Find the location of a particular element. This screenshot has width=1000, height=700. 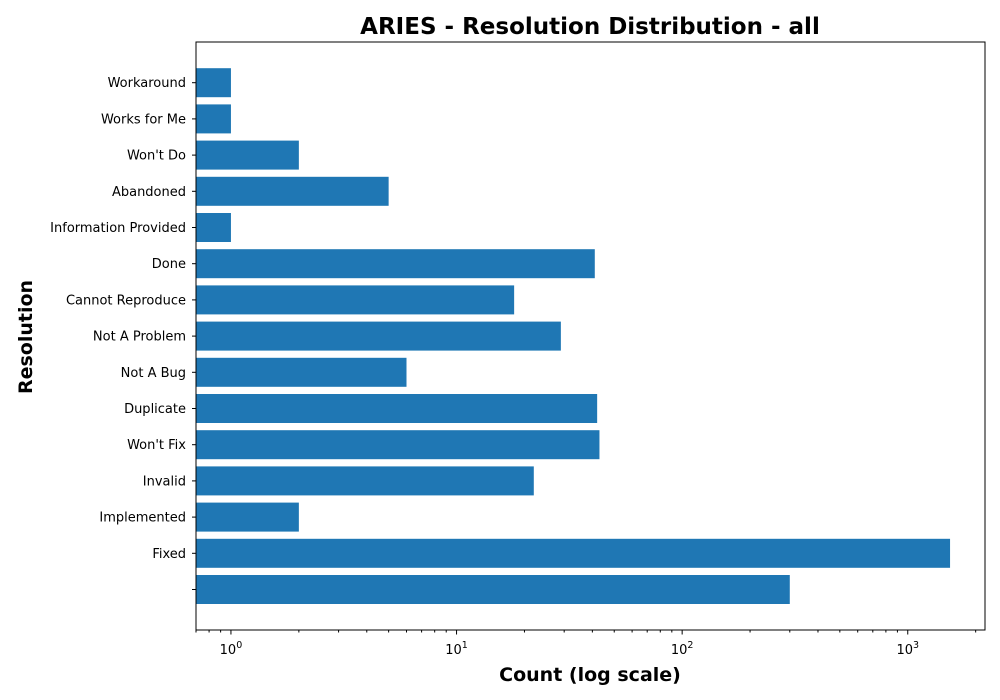

y-tick-label: Workaround is located at coordinates (147, 83).